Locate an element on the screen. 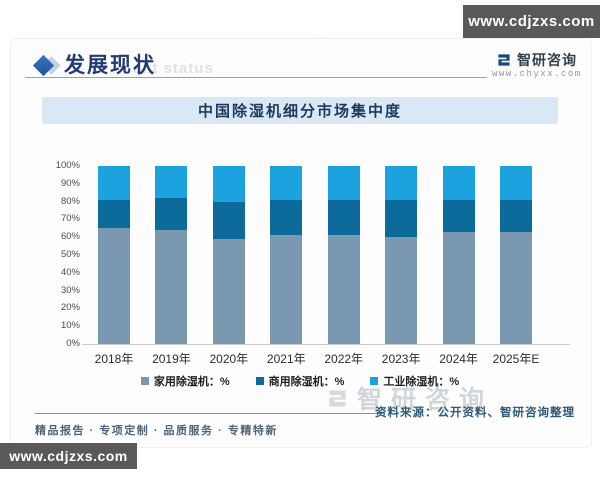 The image size is (600, 480). legend-item: 工业除湿机：% is located at coordinates (414, 381).